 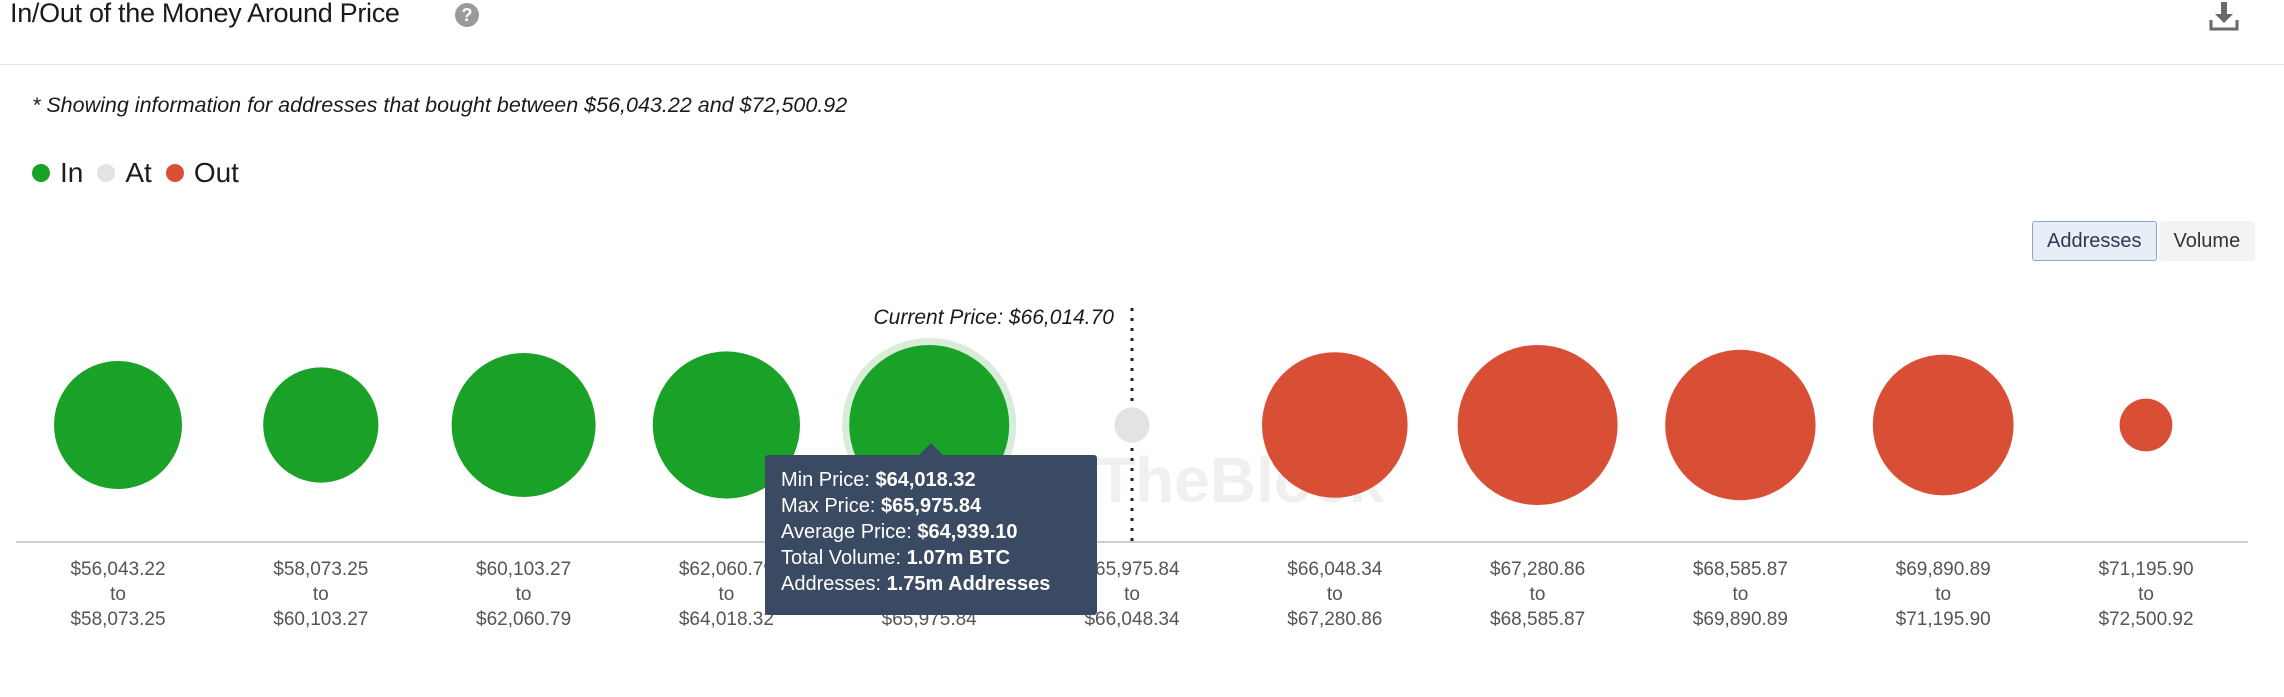 What do you see at coordinates (994, 317) in the screenshot?
I see `current-price-label: Current Price: $66,014.70` at bounding box center [994, 317].